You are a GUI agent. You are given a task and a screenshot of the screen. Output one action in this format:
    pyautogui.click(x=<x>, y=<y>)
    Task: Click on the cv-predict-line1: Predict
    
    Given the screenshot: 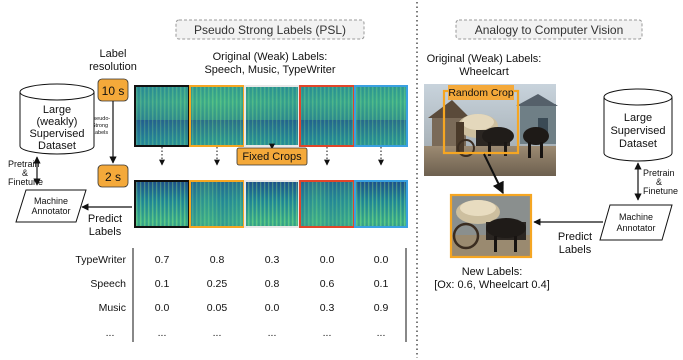 What is the action you would take?
    pyautogui.click(x=575, y=237)
    